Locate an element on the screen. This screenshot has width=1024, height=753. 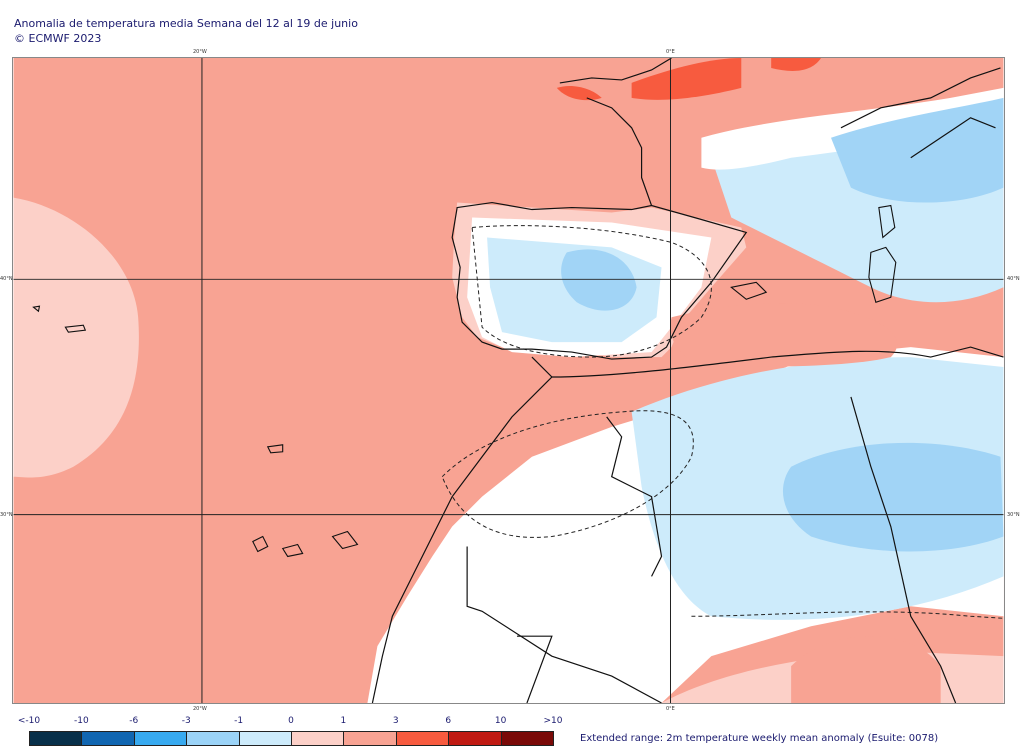
legend-label: 0 is located at coordinates (291, 721).